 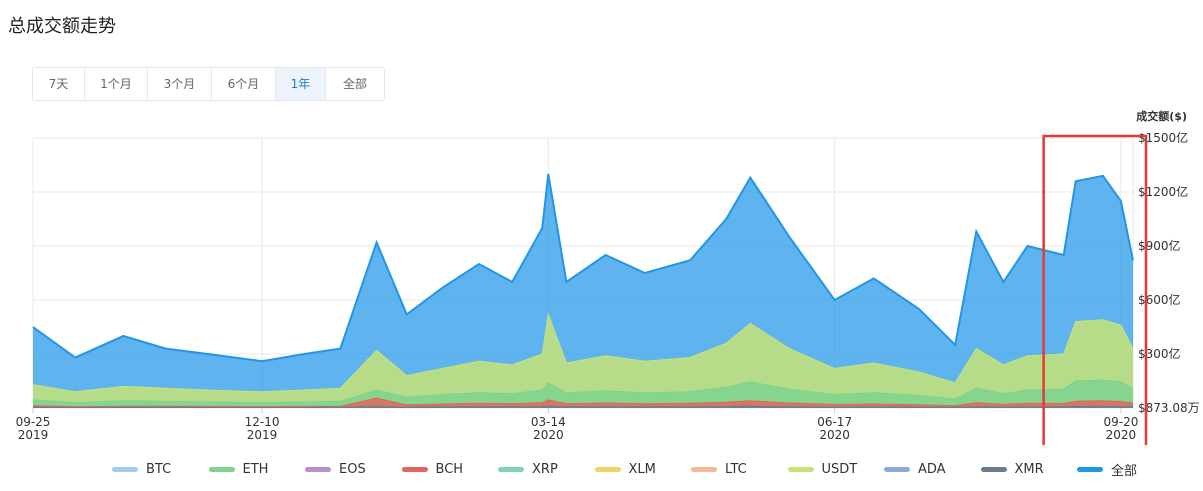 I want to click on chart-legend: BTC ETH EOS BCH XRP XLM LTC USDT ADA XMR 全部, so click(x=601, y=469).